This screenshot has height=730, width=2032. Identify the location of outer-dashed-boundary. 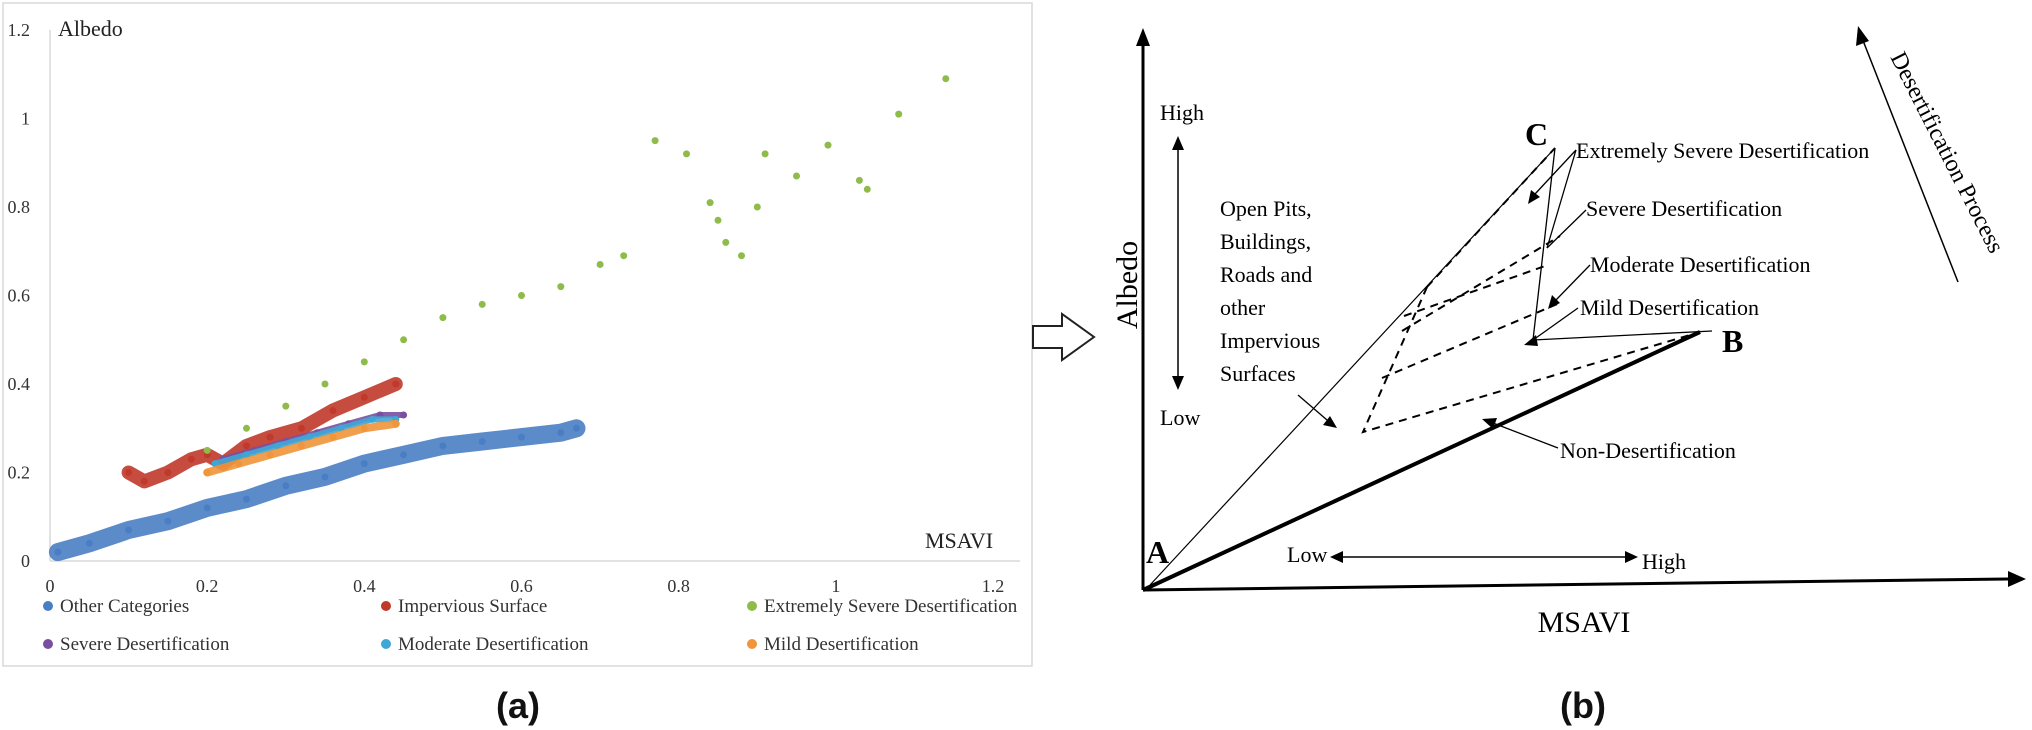
(1531, 290).